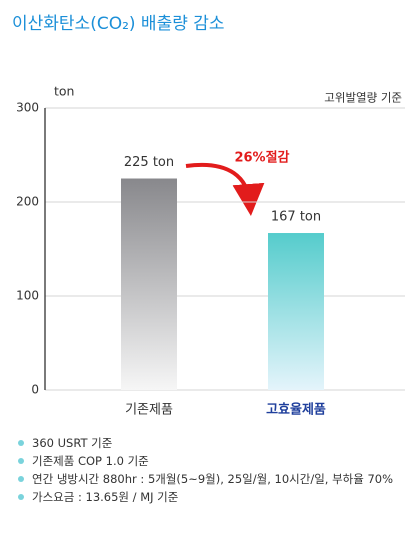 This screenshot has width=418, height=560. I want to click on note: 기존제품 COP 1.0 기준, so click(206, 461).